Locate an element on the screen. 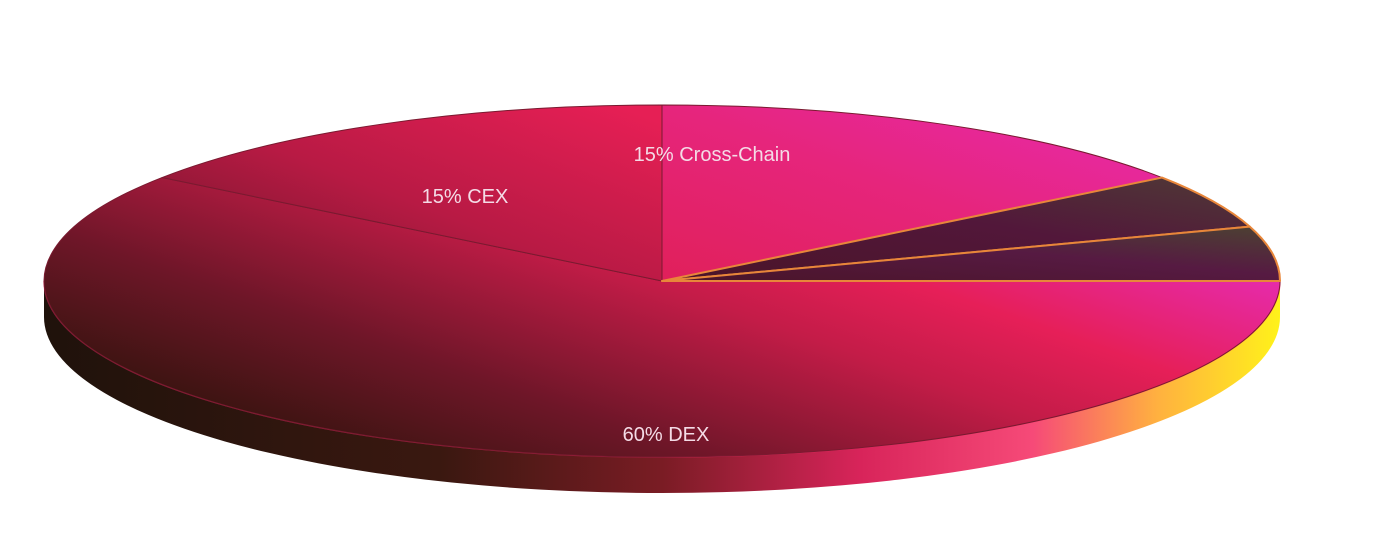 The height and width of the screenshot is (543, 1394). pie-slice-cross-chain is located at coordinates (912, 193).